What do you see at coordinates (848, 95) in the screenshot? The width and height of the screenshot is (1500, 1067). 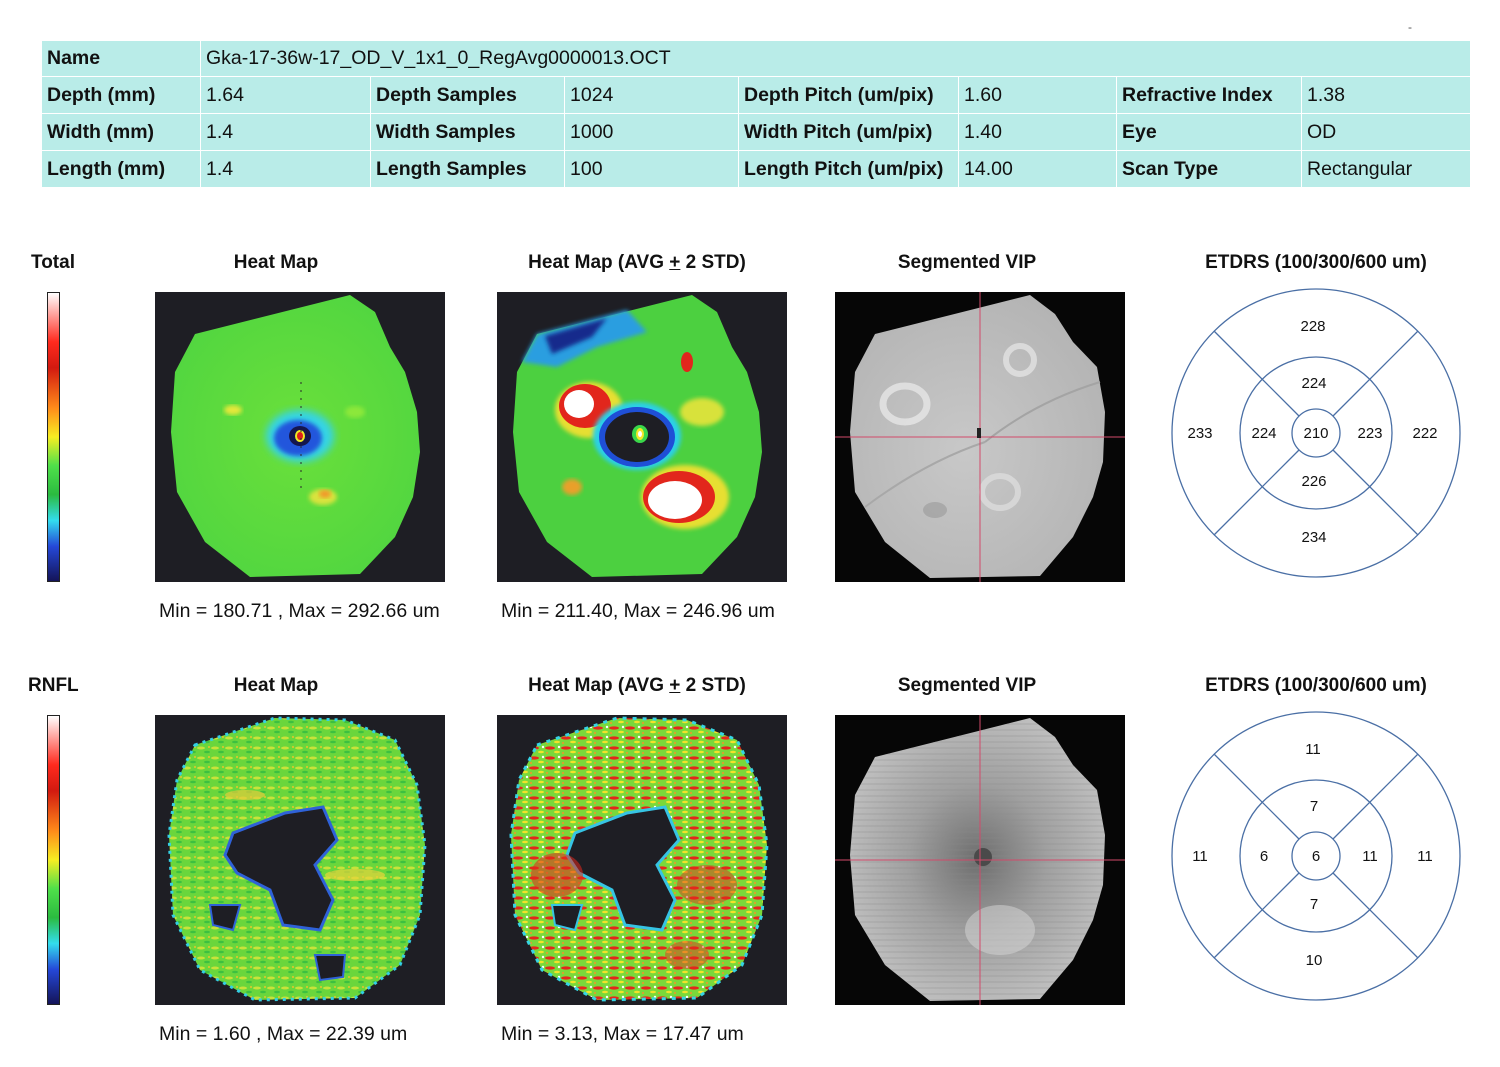 I see `depth-pitch-label: Depth Pitch (um/pix)` at bounding box center [848, 95].